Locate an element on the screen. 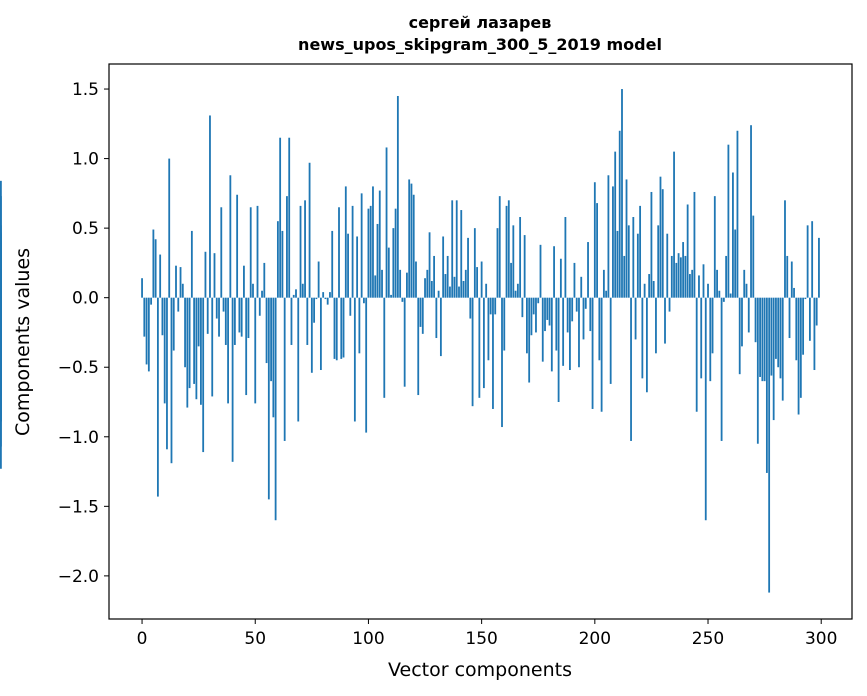 This screenshot has width=867, height=696. y-tick-label: −1.0 is located at coordinates (78, 438).